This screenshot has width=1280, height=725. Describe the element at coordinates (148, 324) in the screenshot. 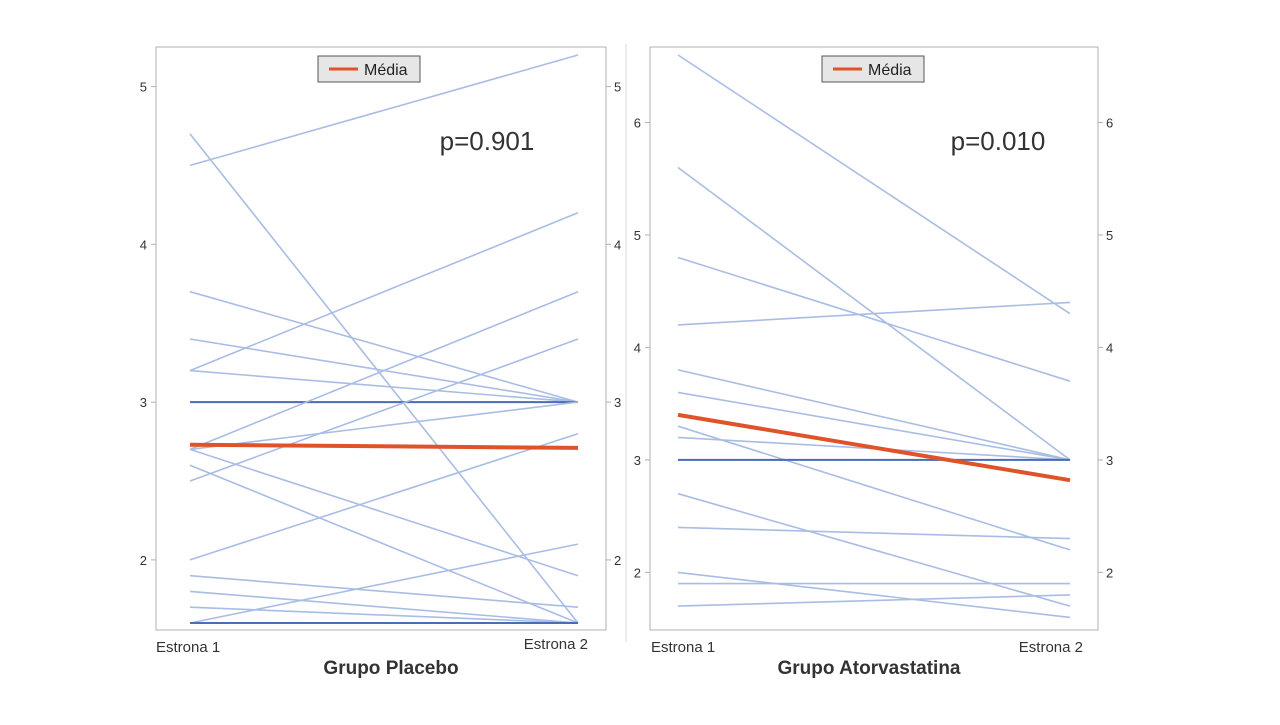

I see `y-ticks-left: 2 3 4 5` at that location.